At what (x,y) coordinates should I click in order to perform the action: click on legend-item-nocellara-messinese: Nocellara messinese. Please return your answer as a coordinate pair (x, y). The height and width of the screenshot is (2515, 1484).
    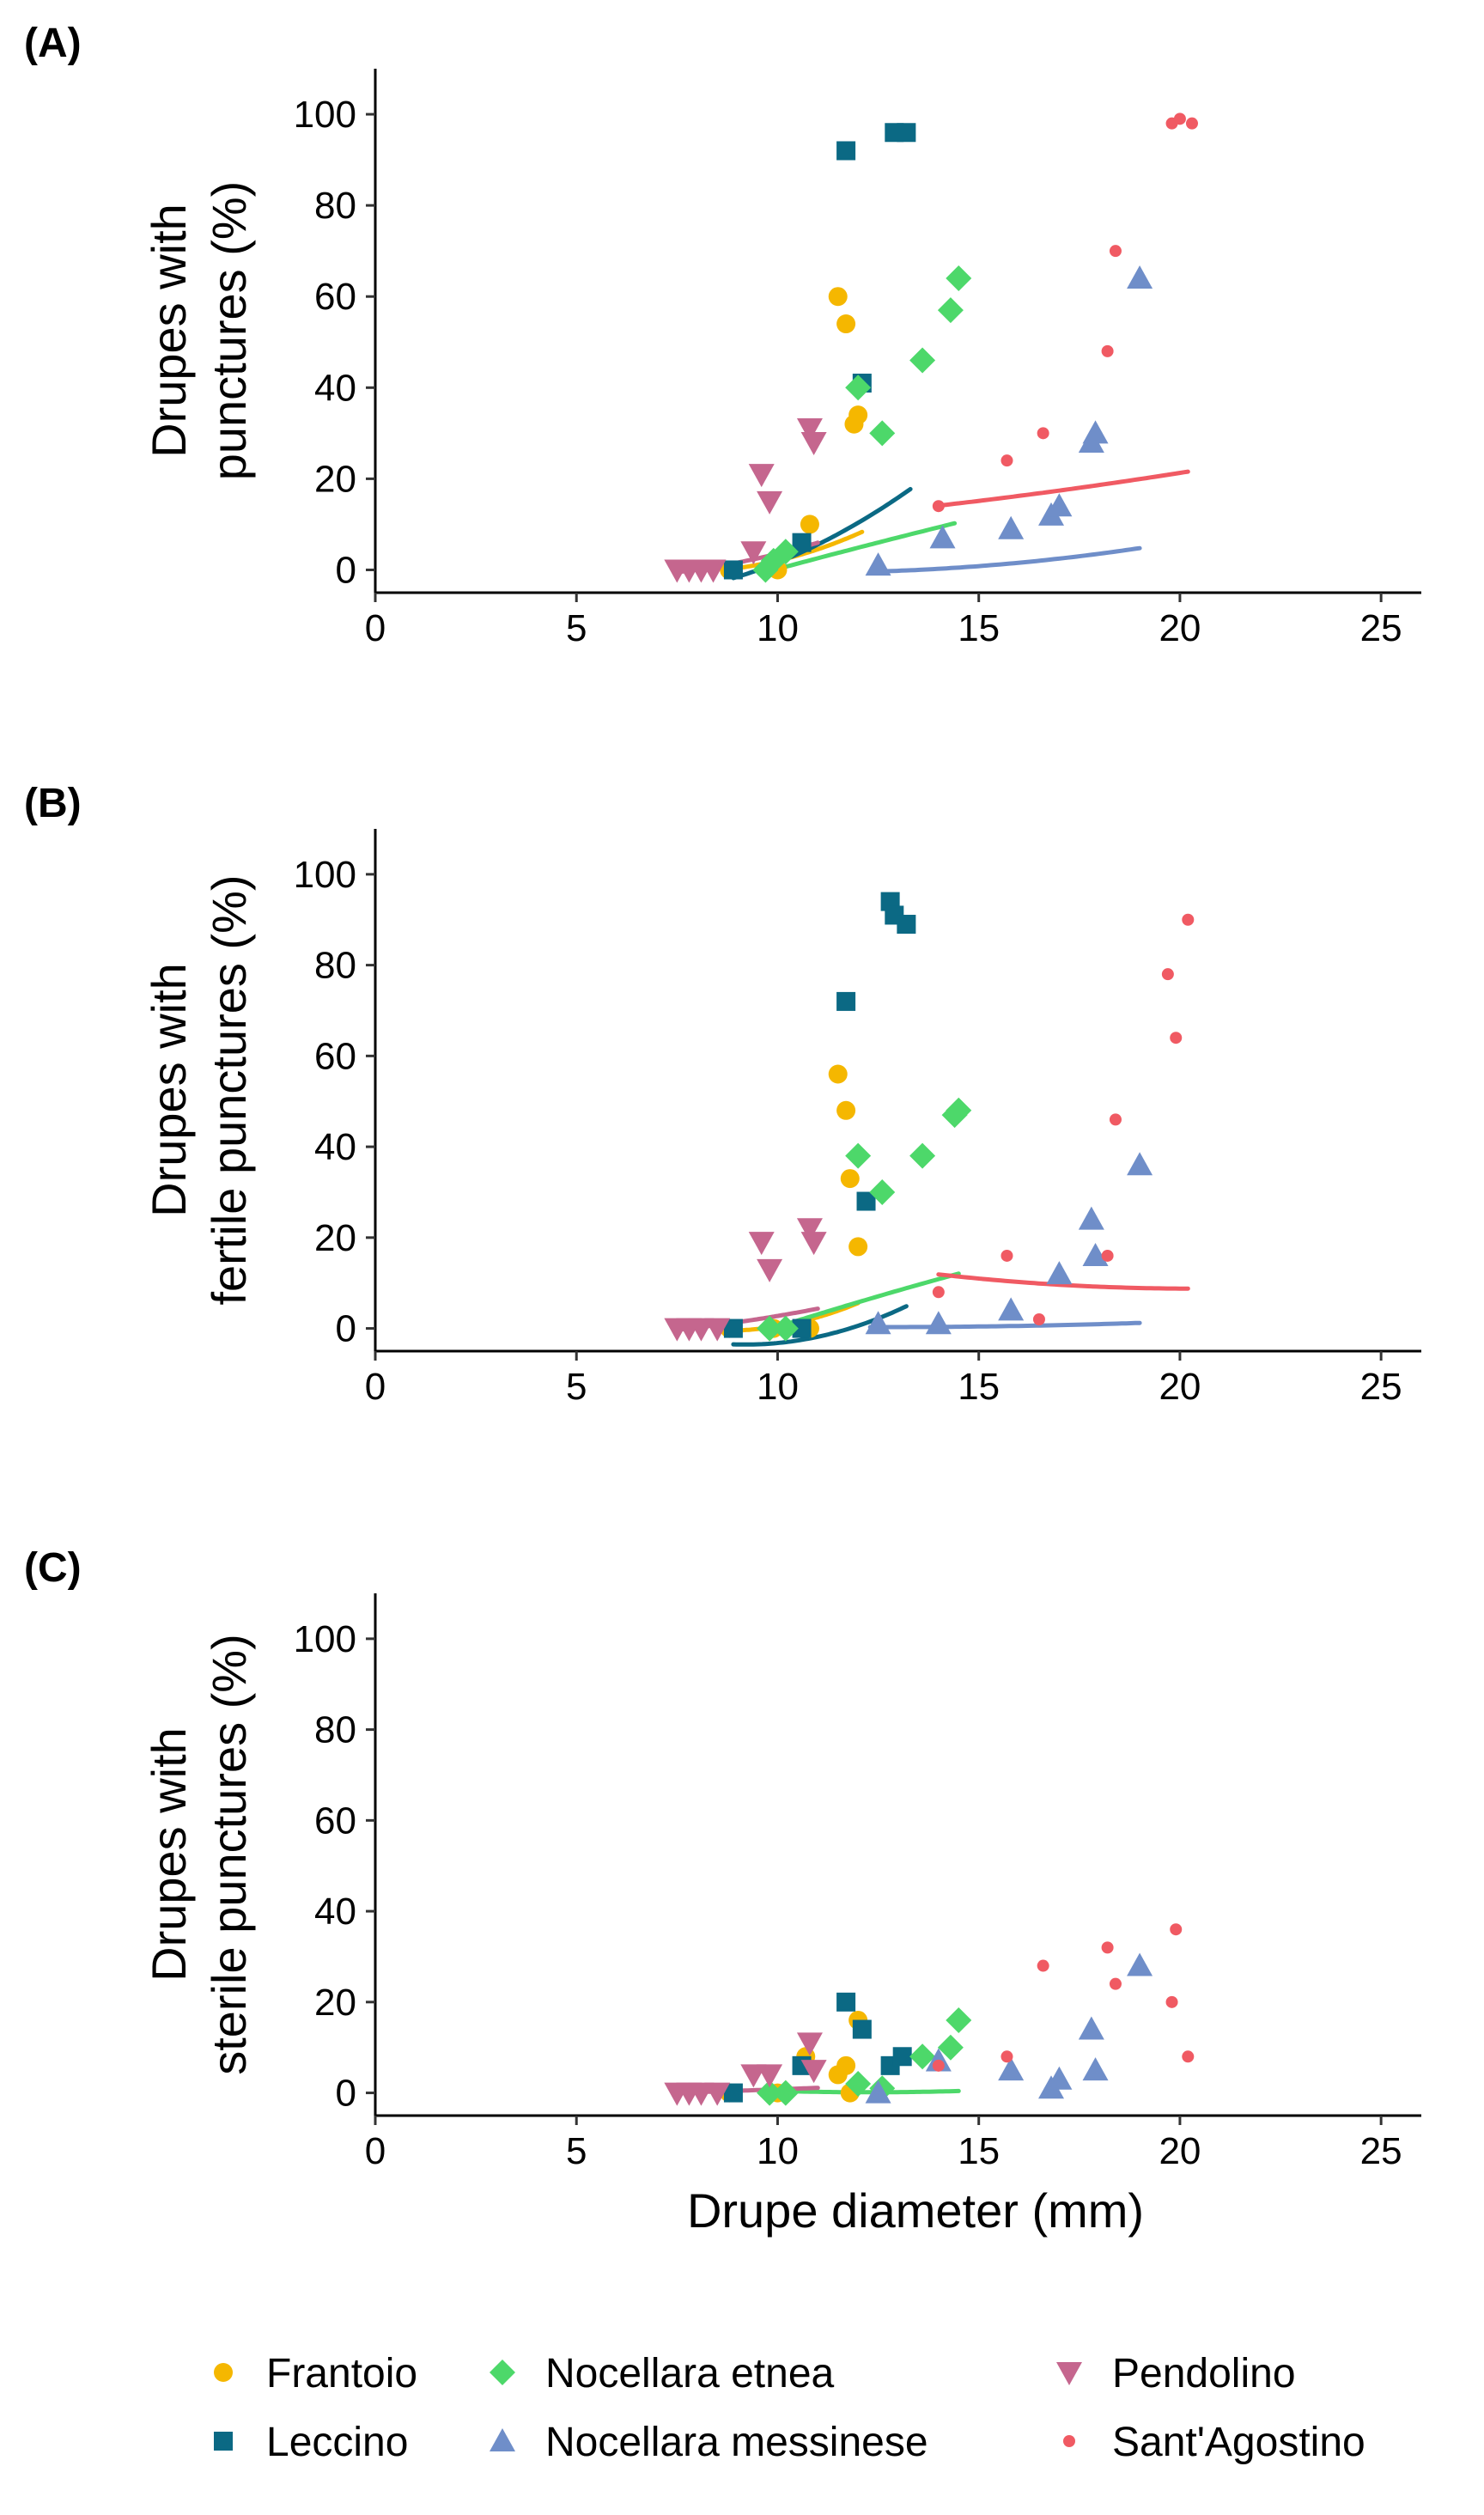
    Looking at the image, I should click on (709, 2442).